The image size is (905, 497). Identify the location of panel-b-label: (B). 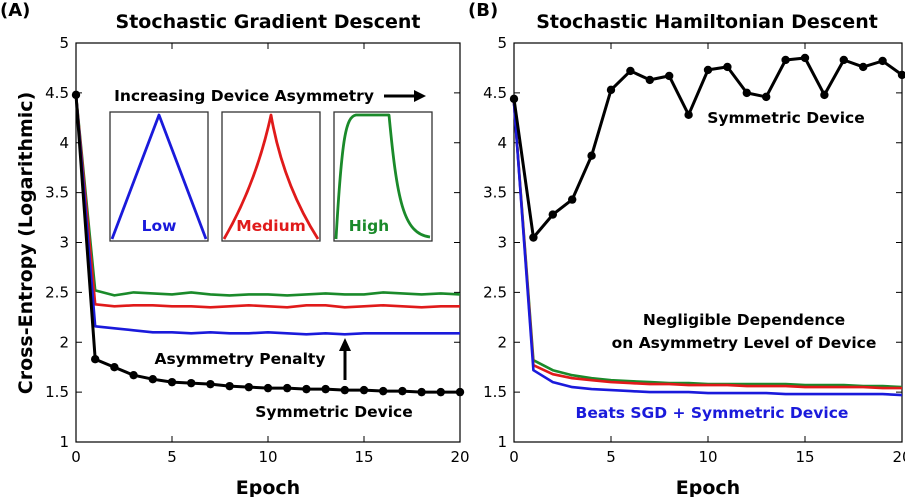
(483, 10).